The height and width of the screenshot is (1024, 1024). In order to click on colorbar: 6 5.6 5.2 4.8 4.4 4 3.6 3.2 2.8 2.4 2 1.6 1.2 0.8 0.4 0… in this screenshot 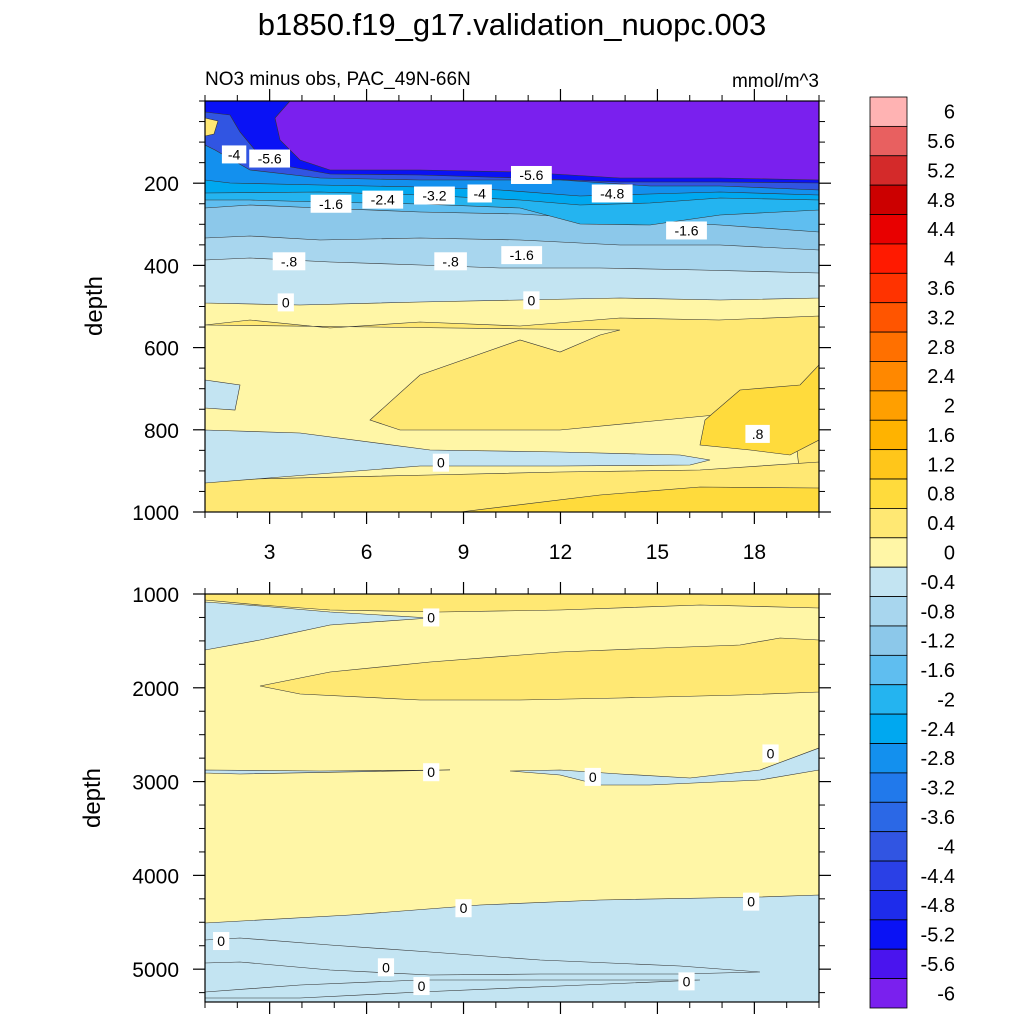, I will do `click(912, 552)`.